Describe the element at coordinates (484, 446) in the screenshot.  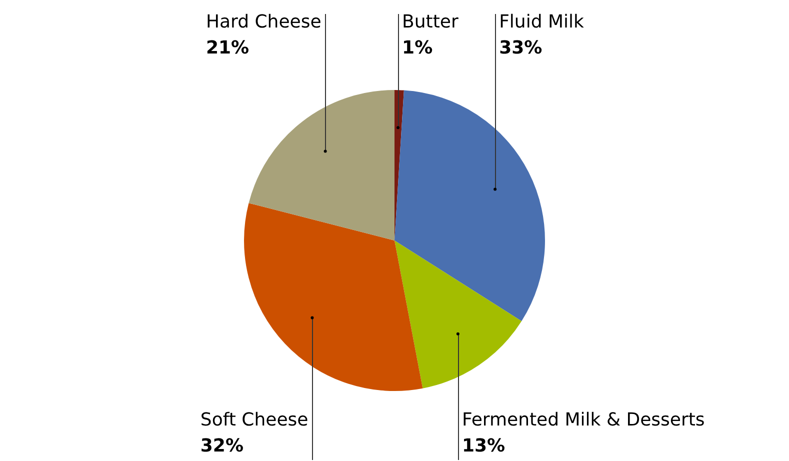
I see `data-label: 13%` at that location.